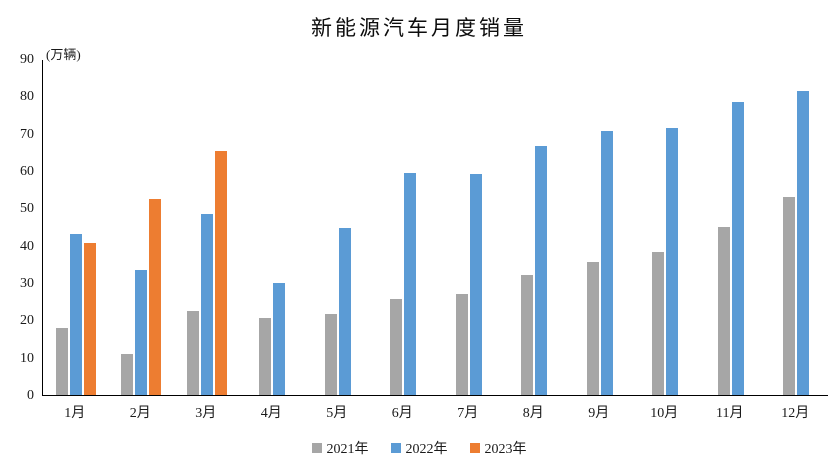 The width and height of the screenshot is (838, 468). Describe the element at coordinates (127, 374) in the screenshot. I see `bar-s1-m2` at that location.